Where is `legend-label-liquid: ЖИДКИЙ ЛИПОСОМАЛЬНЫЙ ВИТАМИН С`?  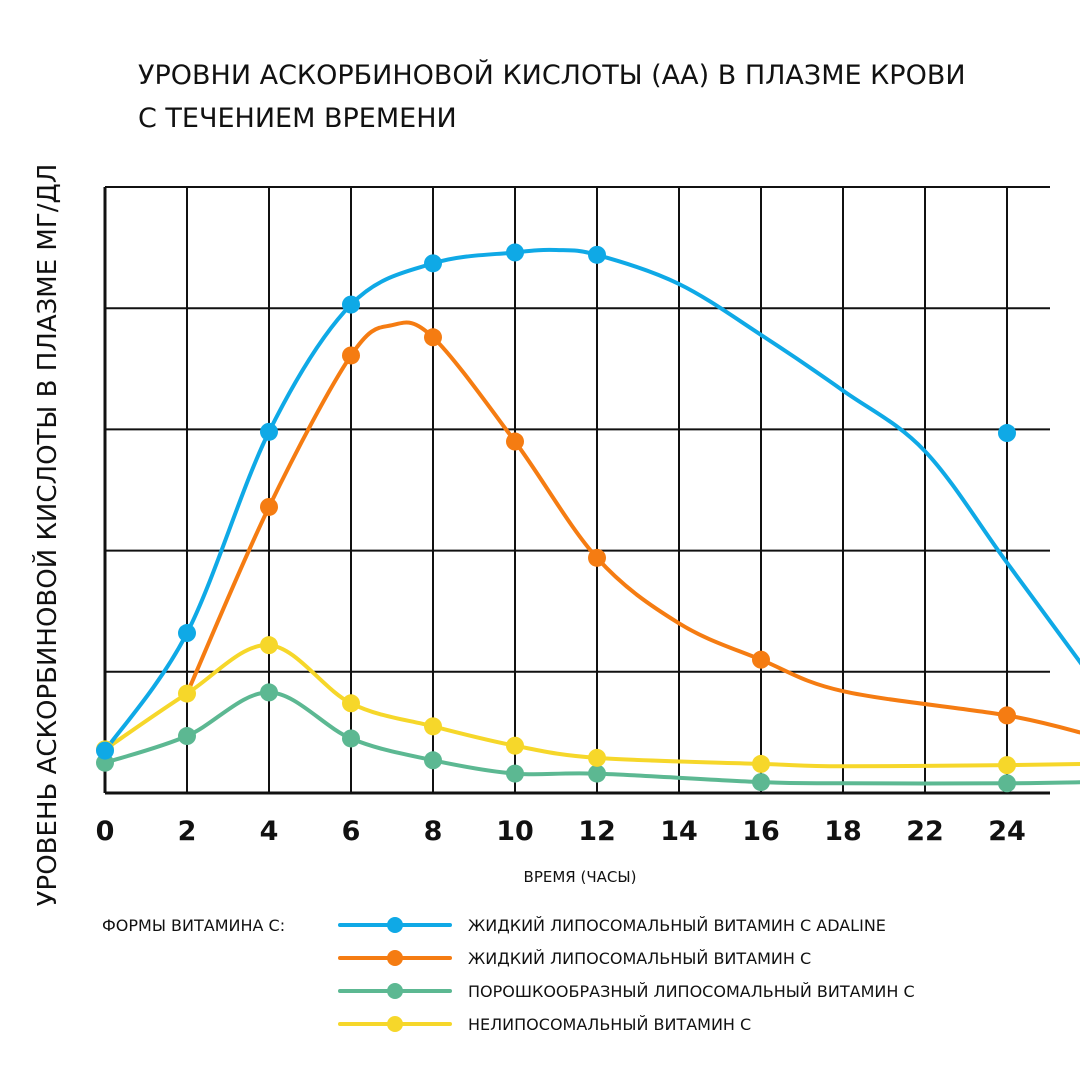 legend-label-liquid: ЖИДКИЙ ЛИПОСОМАЛЬНЫЙ ВИТАМИН С is located at coordinates (639, 958).